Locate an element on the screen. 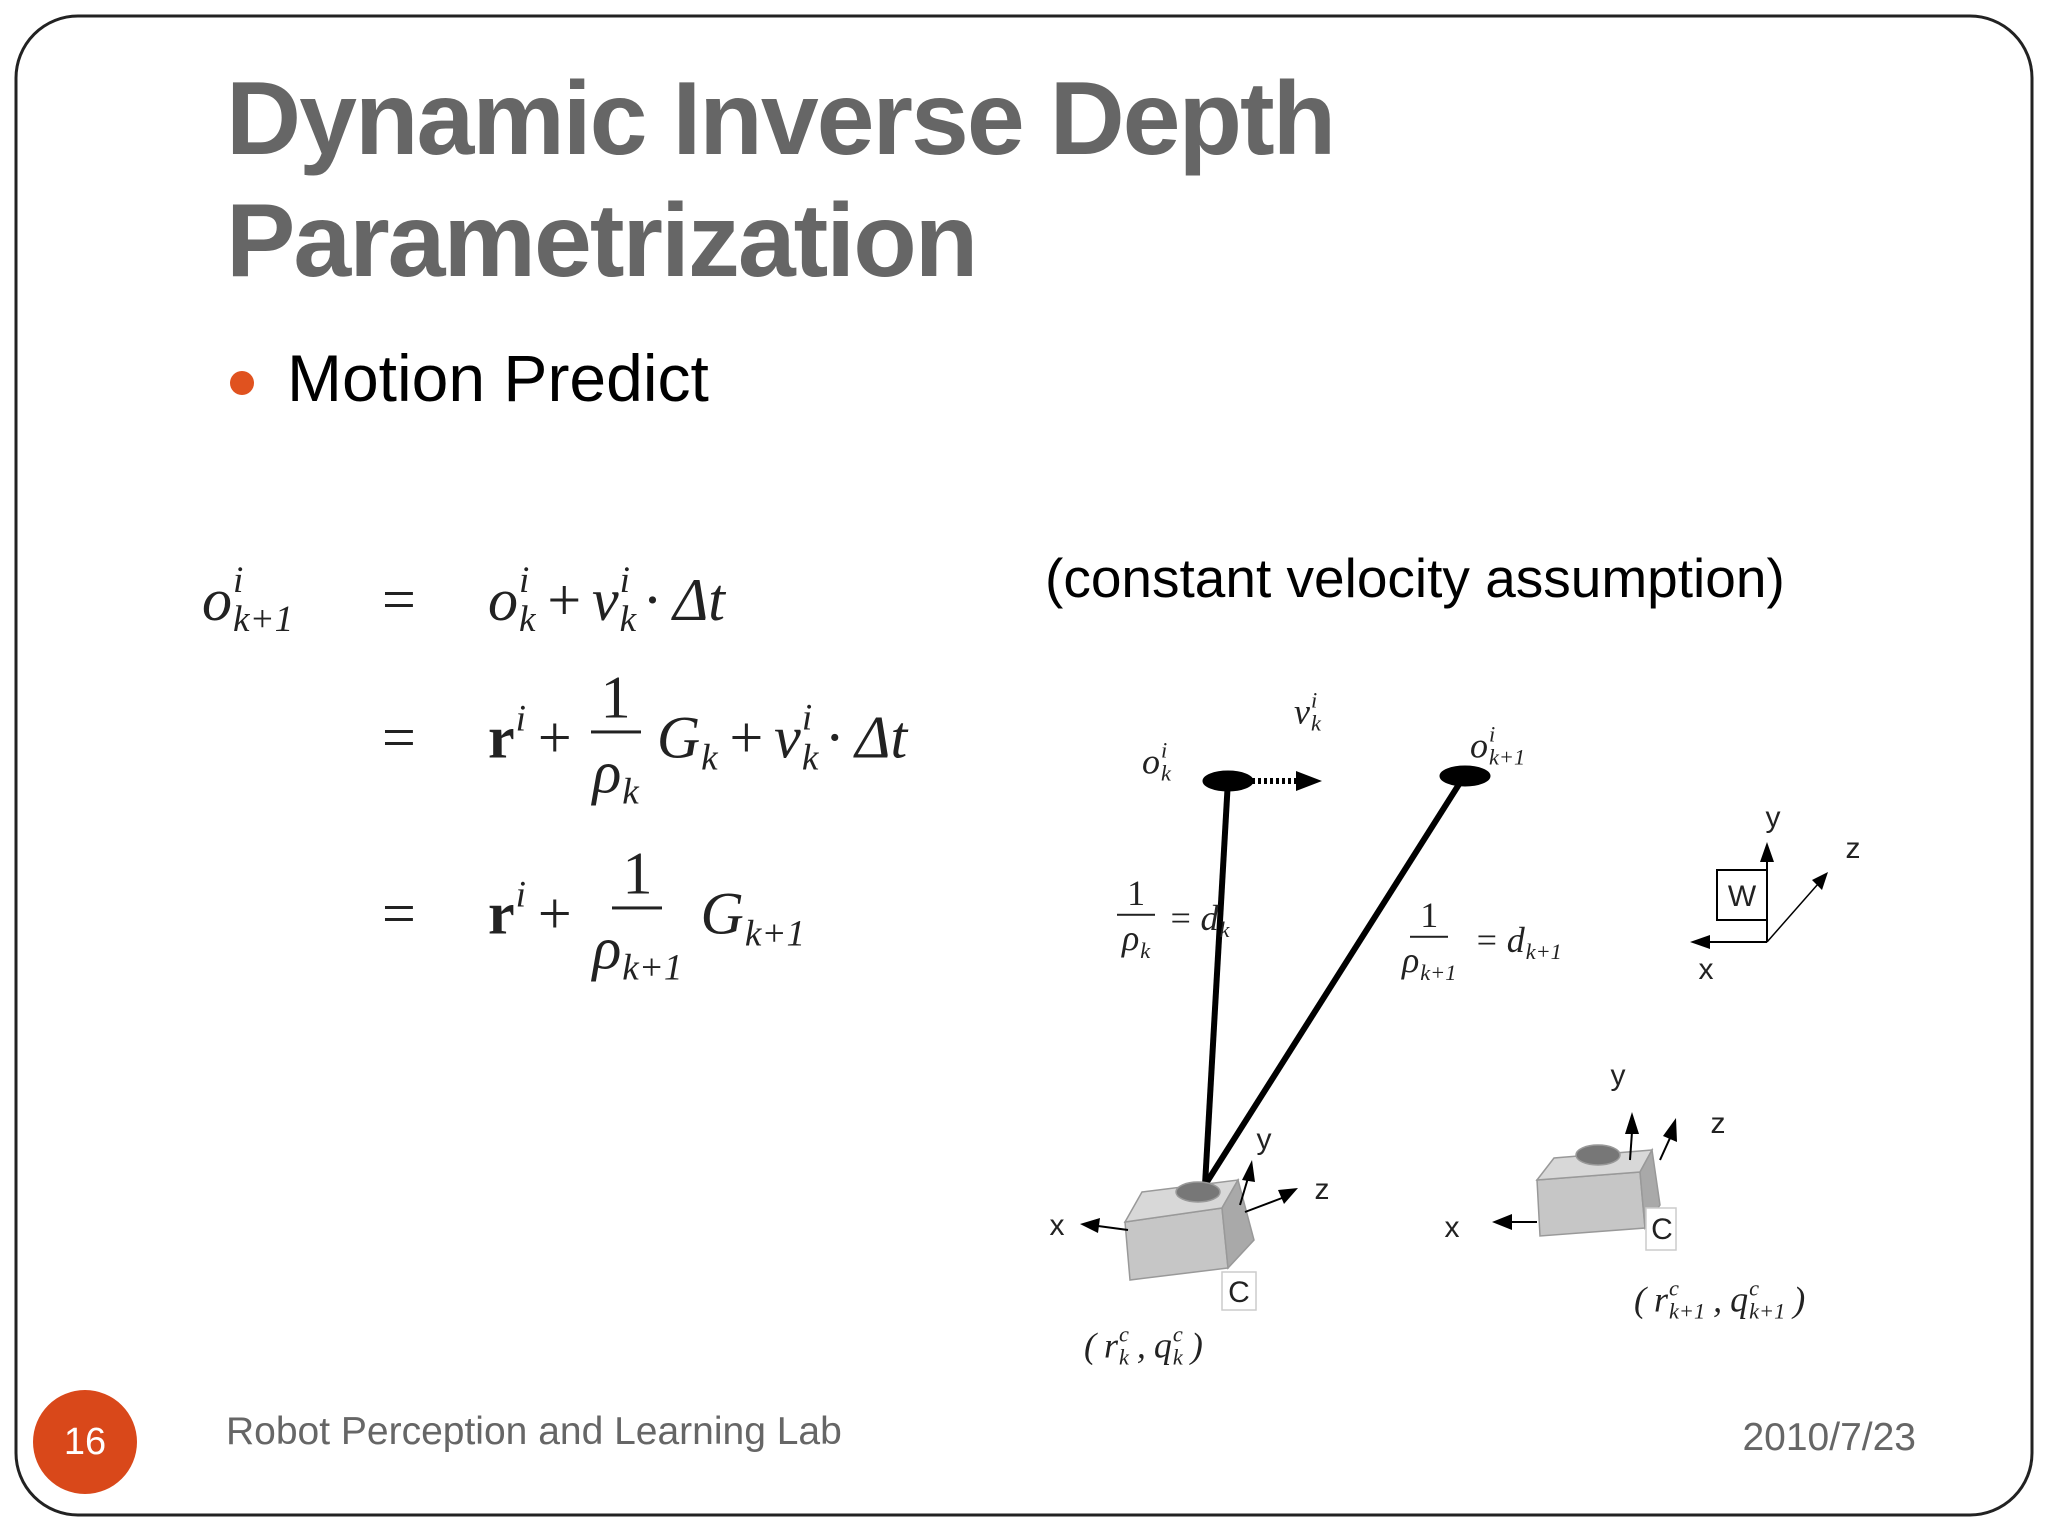 This screenshot has width=2048, height=1536. symbol: ( is located at coordinates (1640, 1300).